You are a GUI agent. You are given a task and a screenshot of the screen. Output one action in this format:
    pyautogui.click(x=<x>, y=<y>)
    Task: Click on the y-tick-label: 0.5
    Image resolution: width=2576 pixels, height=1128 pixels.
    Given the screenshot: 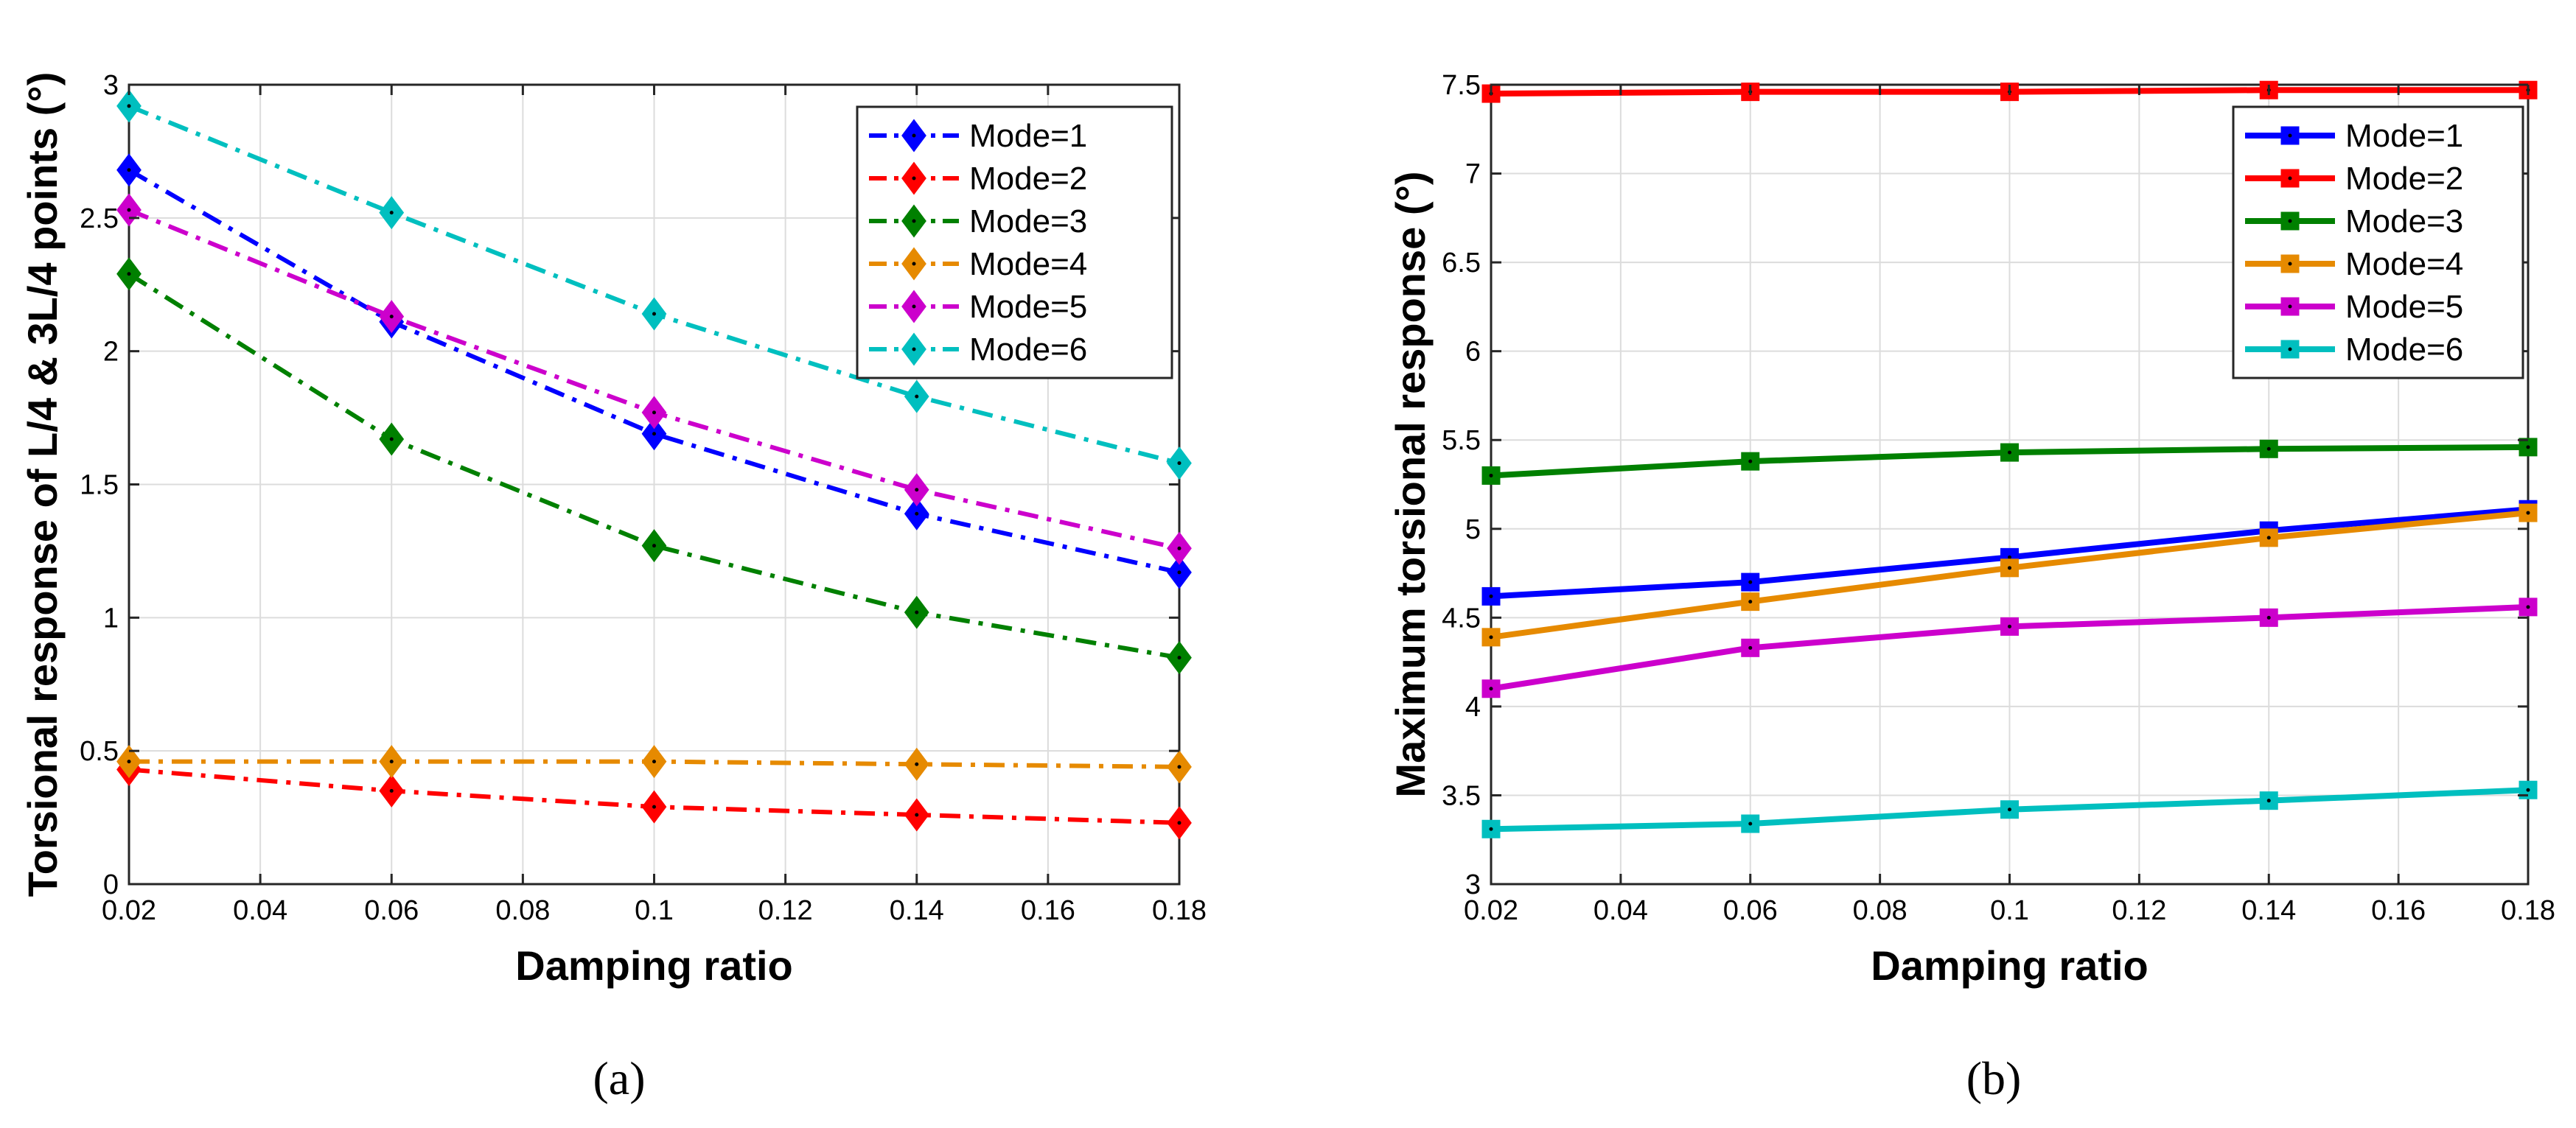 What is the action you would take?
    pyautogui.click(x=99, y=751)
    